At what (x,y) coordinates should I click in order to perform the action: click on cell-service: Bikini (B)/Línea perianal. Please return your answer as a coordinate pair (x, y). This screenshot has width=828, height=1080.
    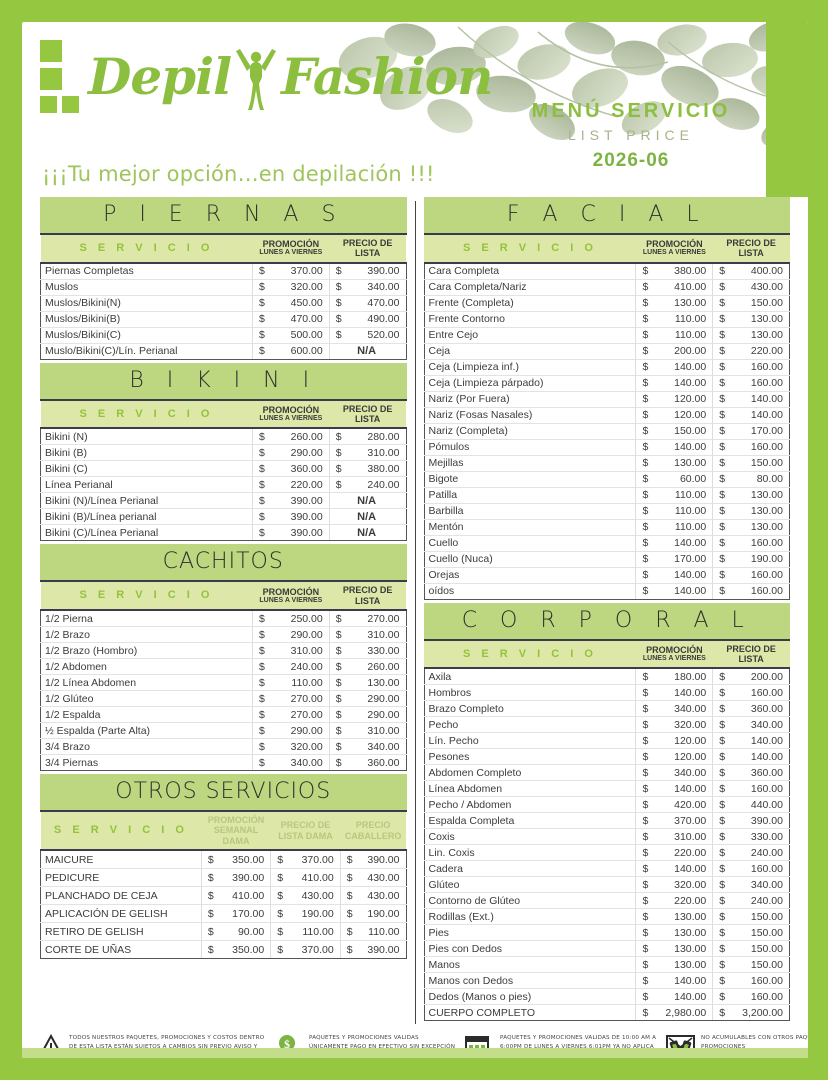
    Looking at the image, I should click on (146, 517).